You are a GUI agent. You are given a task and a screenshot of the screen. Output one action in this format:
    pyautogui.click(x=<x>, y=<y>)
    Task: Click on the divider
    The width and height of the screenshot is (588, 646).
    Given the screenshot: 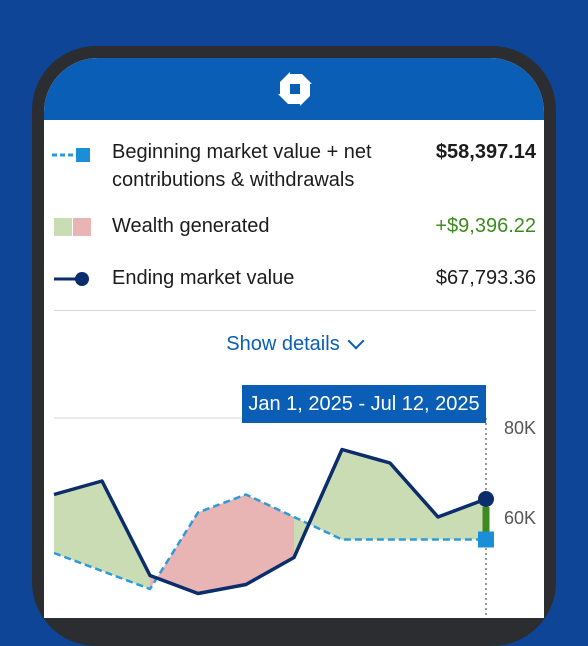 What is the action you would take?
    pyautogui.click(x=295, y=310)
    